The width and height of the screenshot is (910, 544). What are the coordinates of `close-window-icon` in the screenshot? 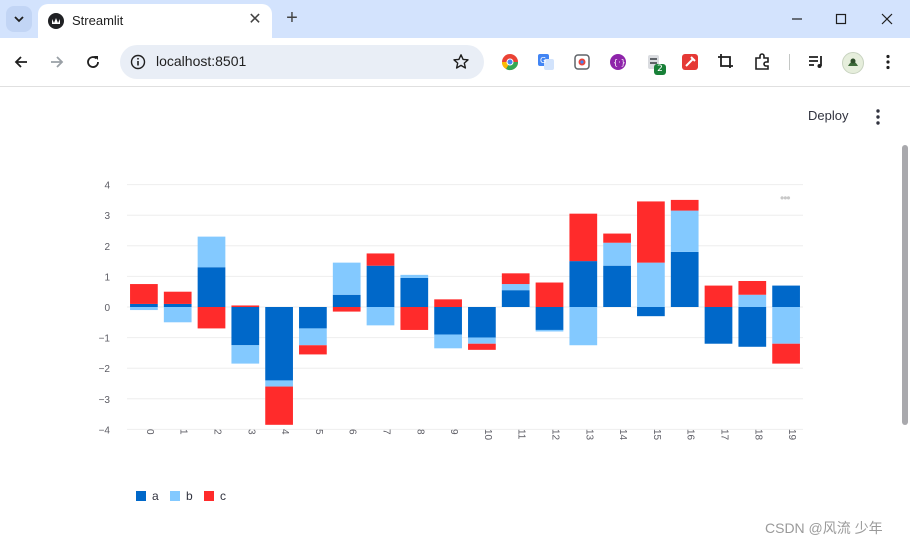 It's located at (887, 19).